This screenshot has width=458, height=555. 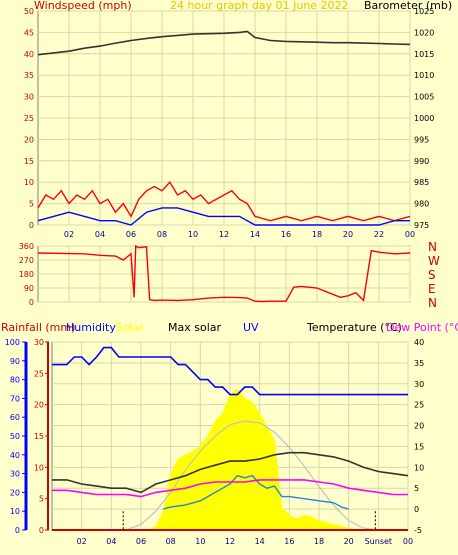 I want to click on temperature-x-tick-label: 20, so click(x=349, y=541).